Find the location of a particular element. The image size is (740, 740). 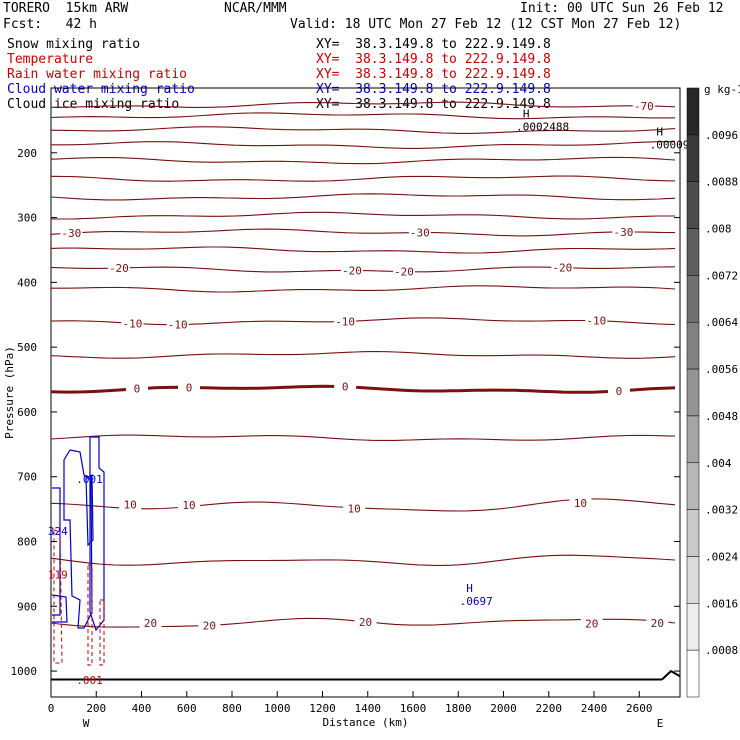

y-tick-label: 400 is located at coordinates (27, 282).